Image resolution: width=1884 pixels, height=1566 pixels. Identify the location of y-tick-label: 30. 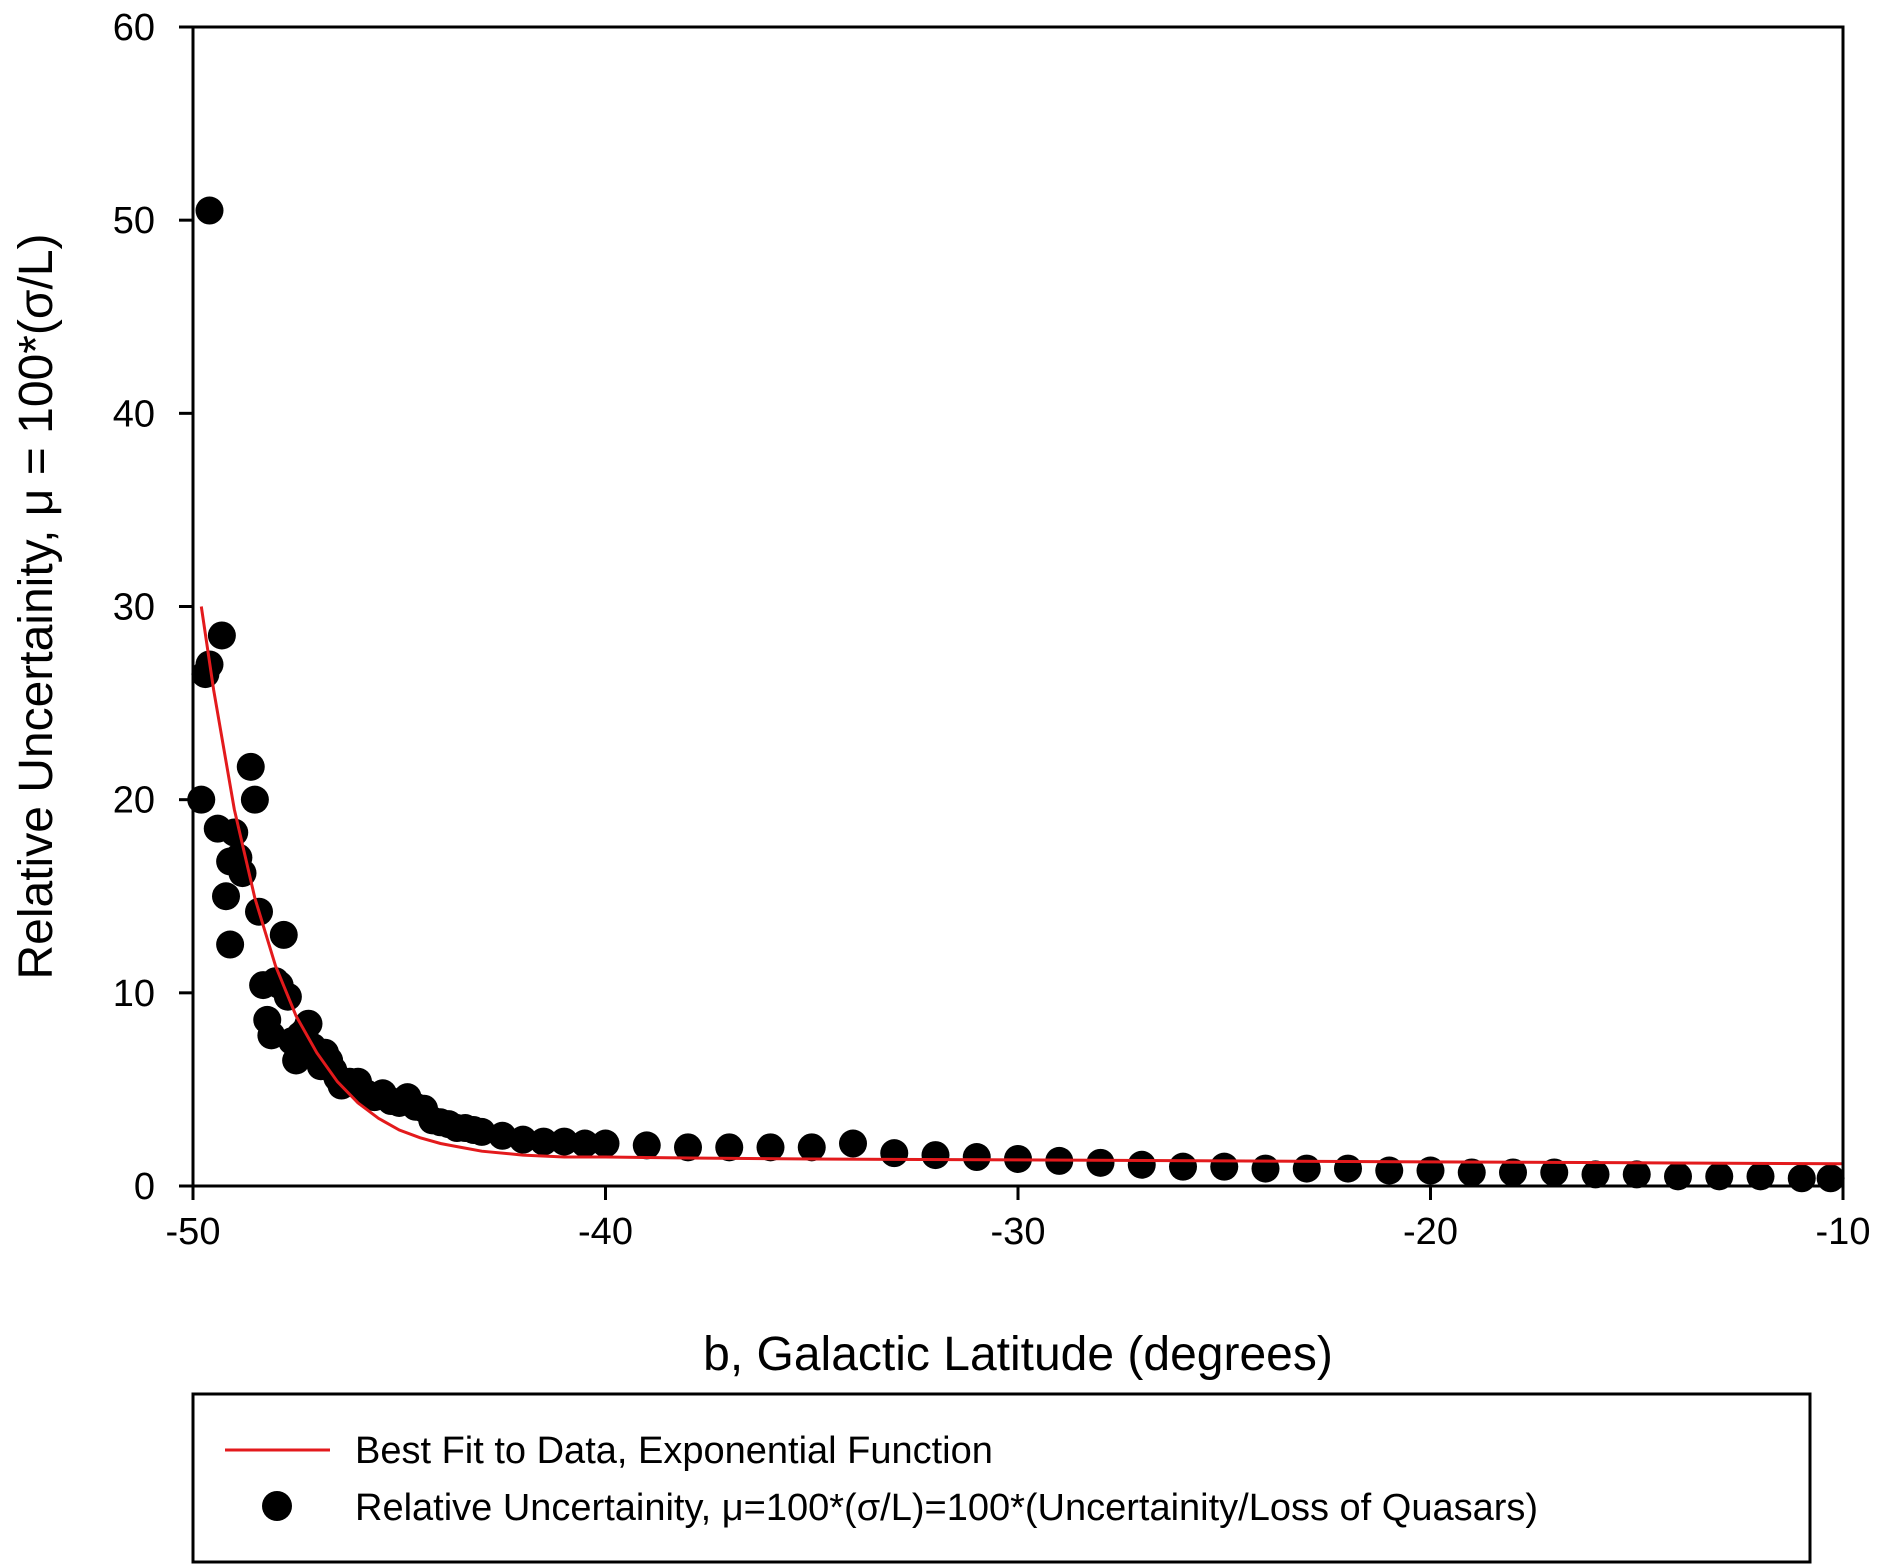
(134, 608).